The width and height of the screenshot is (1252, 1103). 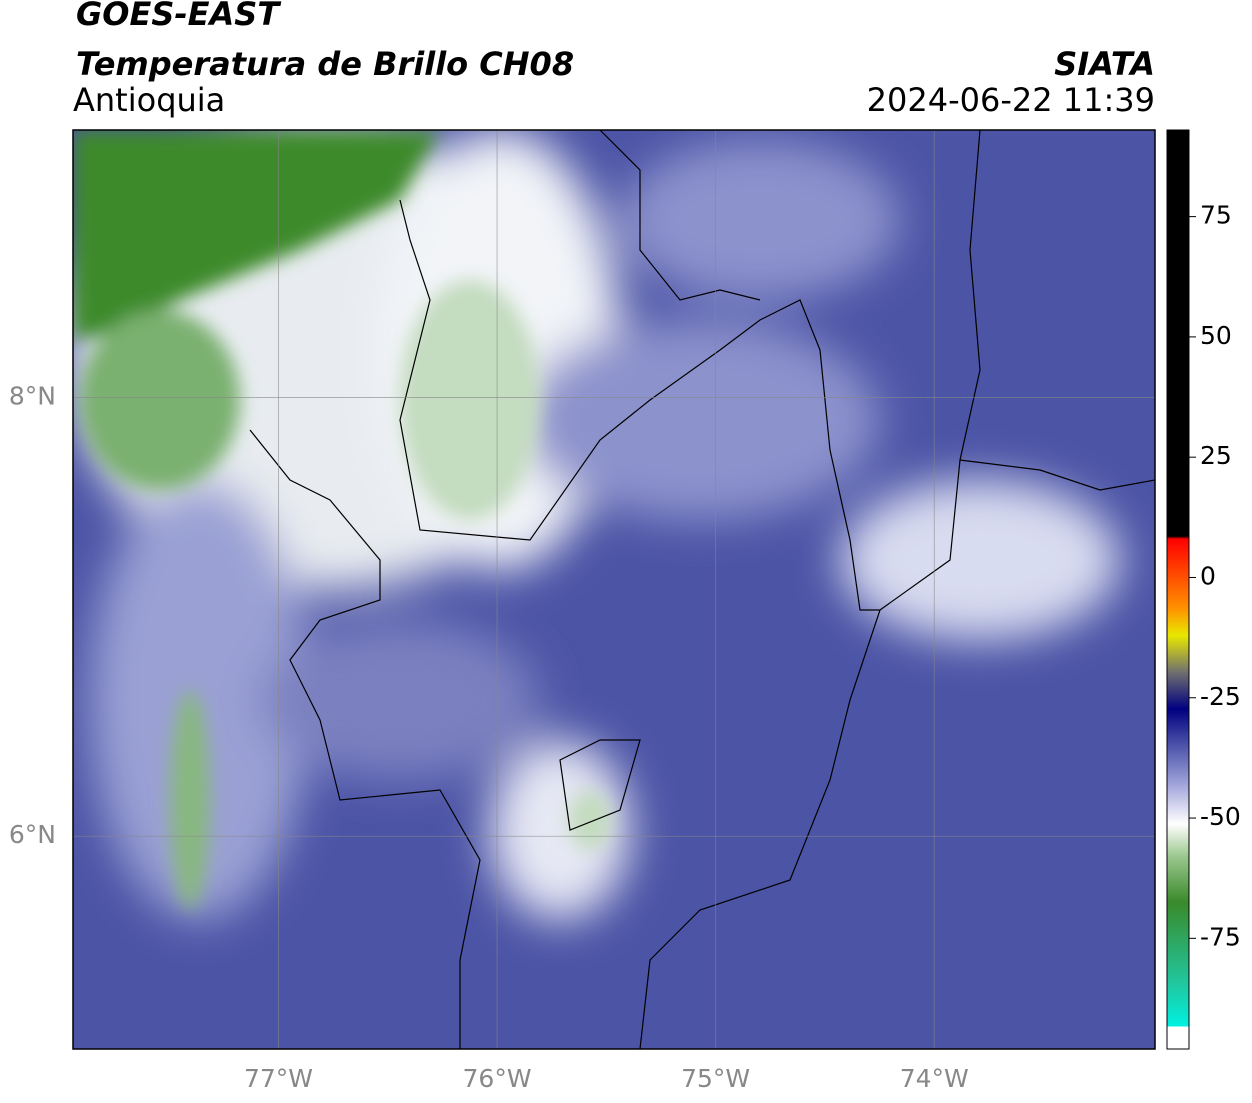 What do you see at coordinates (1220, 816) in the screenshot?
I see `colorbar-tick-label: -50` at bounding box center [1220, 816].